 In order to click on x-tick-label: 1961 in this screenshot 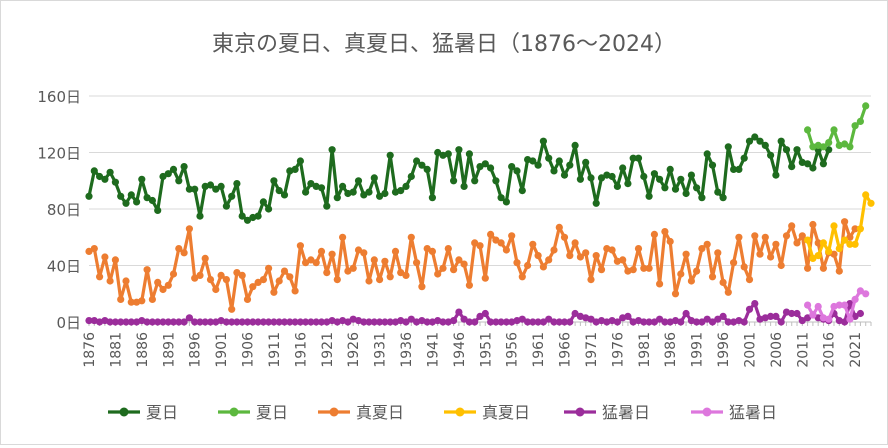, I will do `click(539, 350)`.